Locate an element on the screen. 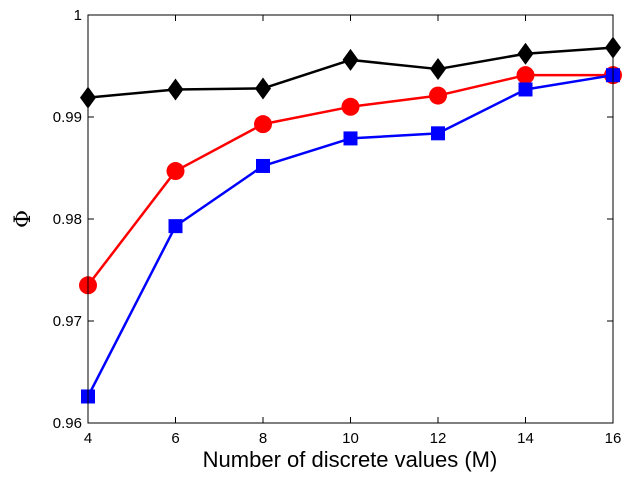  x-tick-label: 8 is located at coordinates (263, 438).